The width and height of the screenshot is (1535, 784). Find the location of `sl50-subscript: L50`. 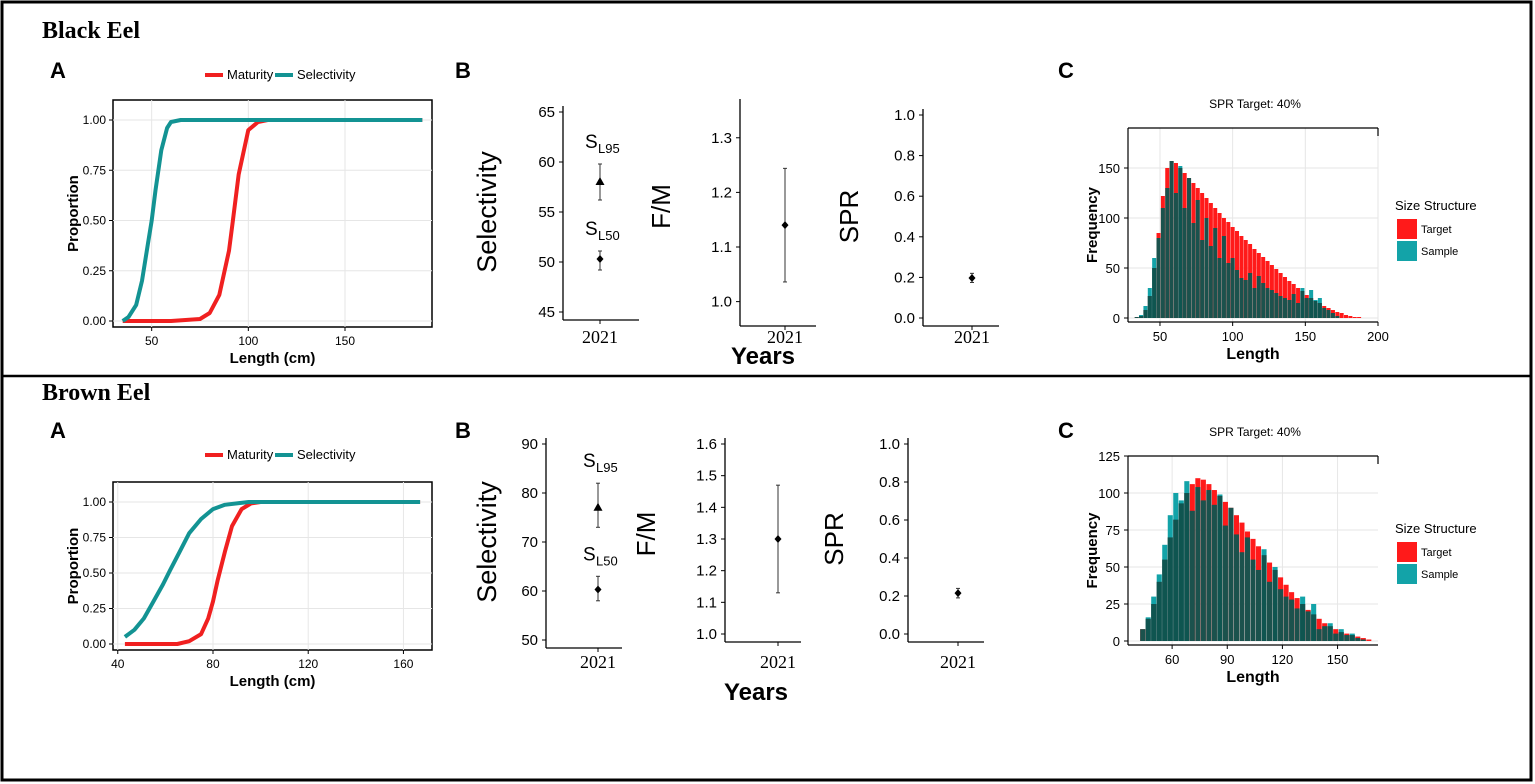

sl50-subscript: L50 is located at coordinates (607, 560).